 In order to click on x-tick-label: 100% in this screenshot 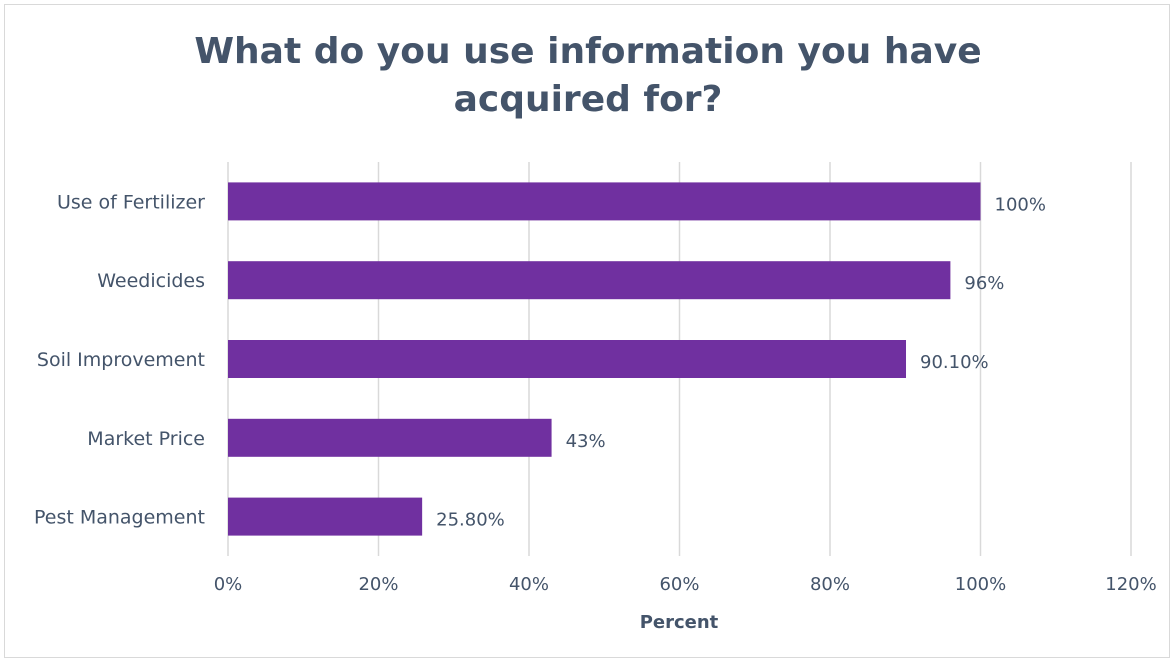, I will do `click(980, 584)`.